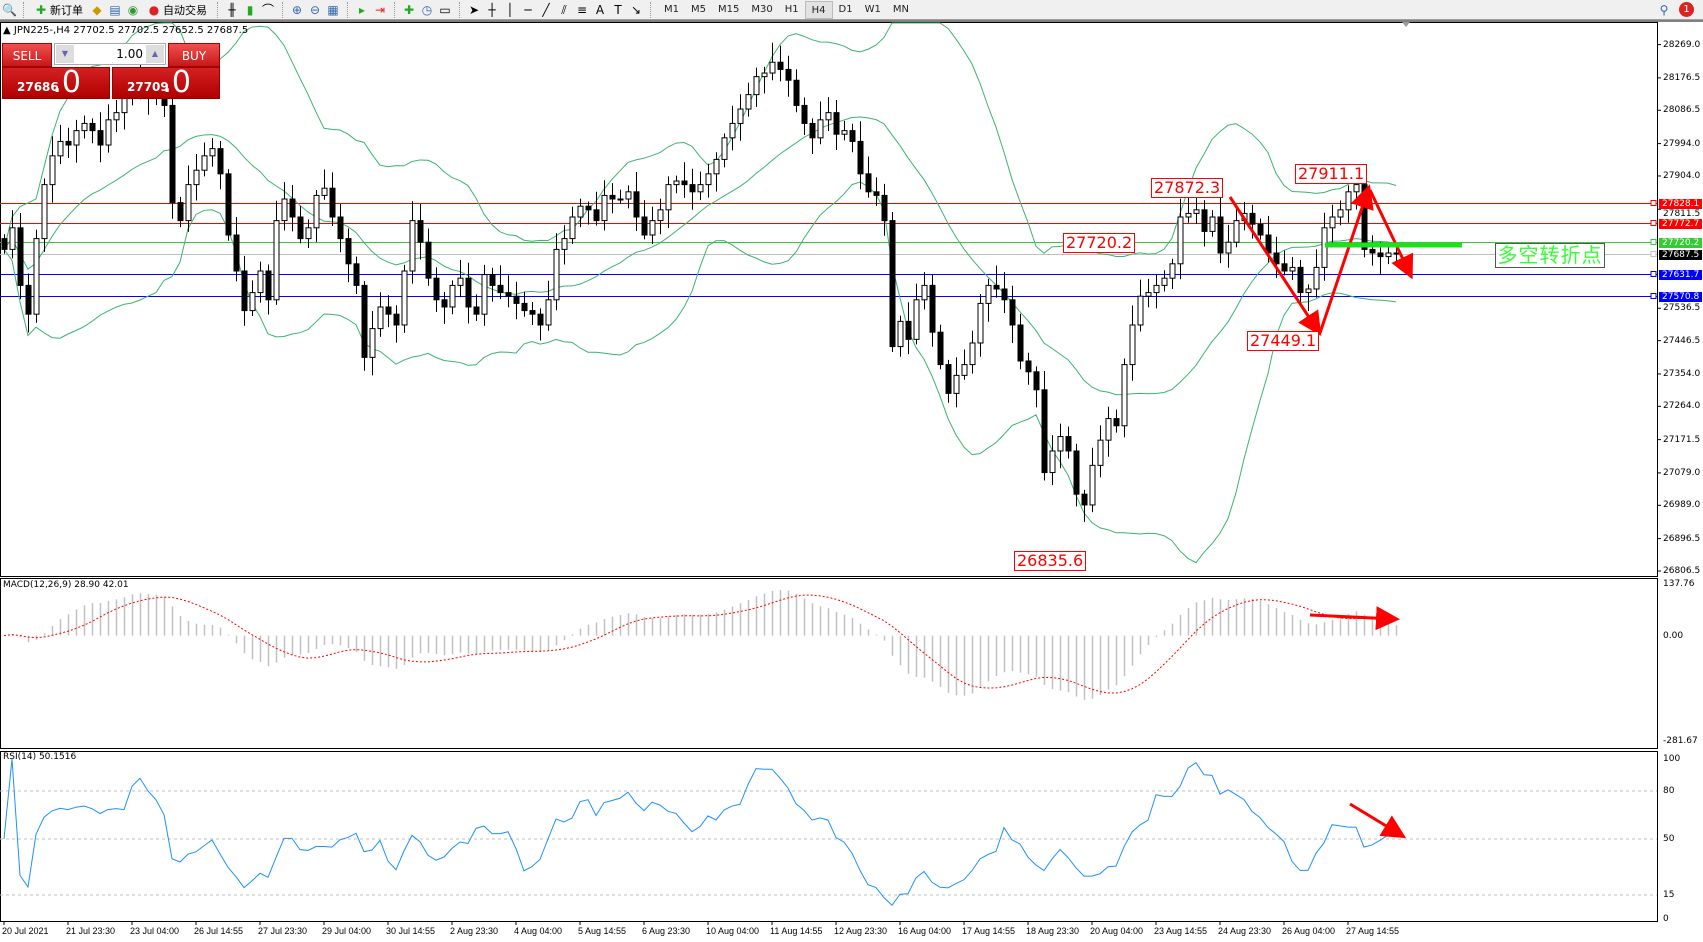 The image size is (1703, 942). What do you see at coordinates (733, 931) in the screenshot?
I see `time-axis-label: 10 Aug 04:00` at bounding box center [733, 931].